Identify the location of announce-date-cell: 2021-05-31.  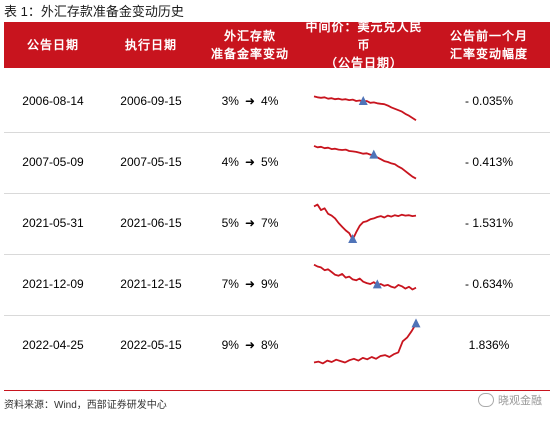
(53, 223).